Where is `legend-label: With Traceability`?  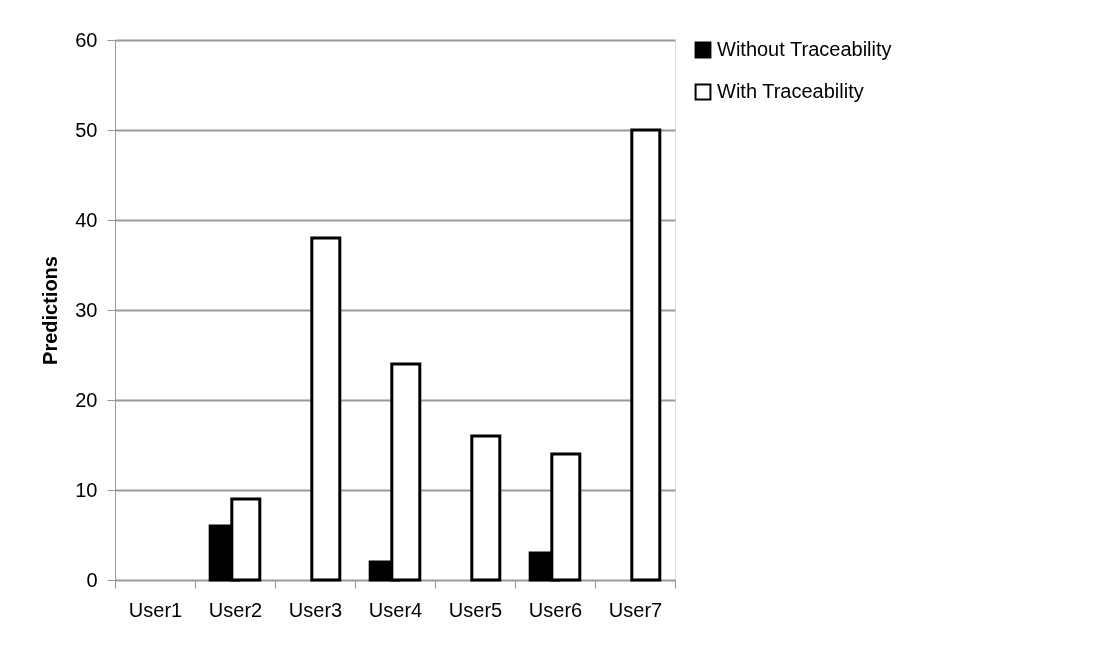
legend-label: With Traceability is located at coordinates (790, 91).